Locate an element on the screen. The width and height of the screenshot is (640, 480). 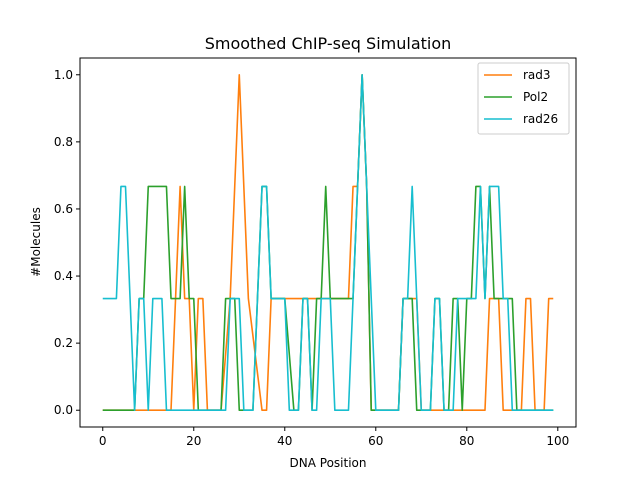
x-axis: 0 20 40 60 80 100 is located at coordinates (334, 437).